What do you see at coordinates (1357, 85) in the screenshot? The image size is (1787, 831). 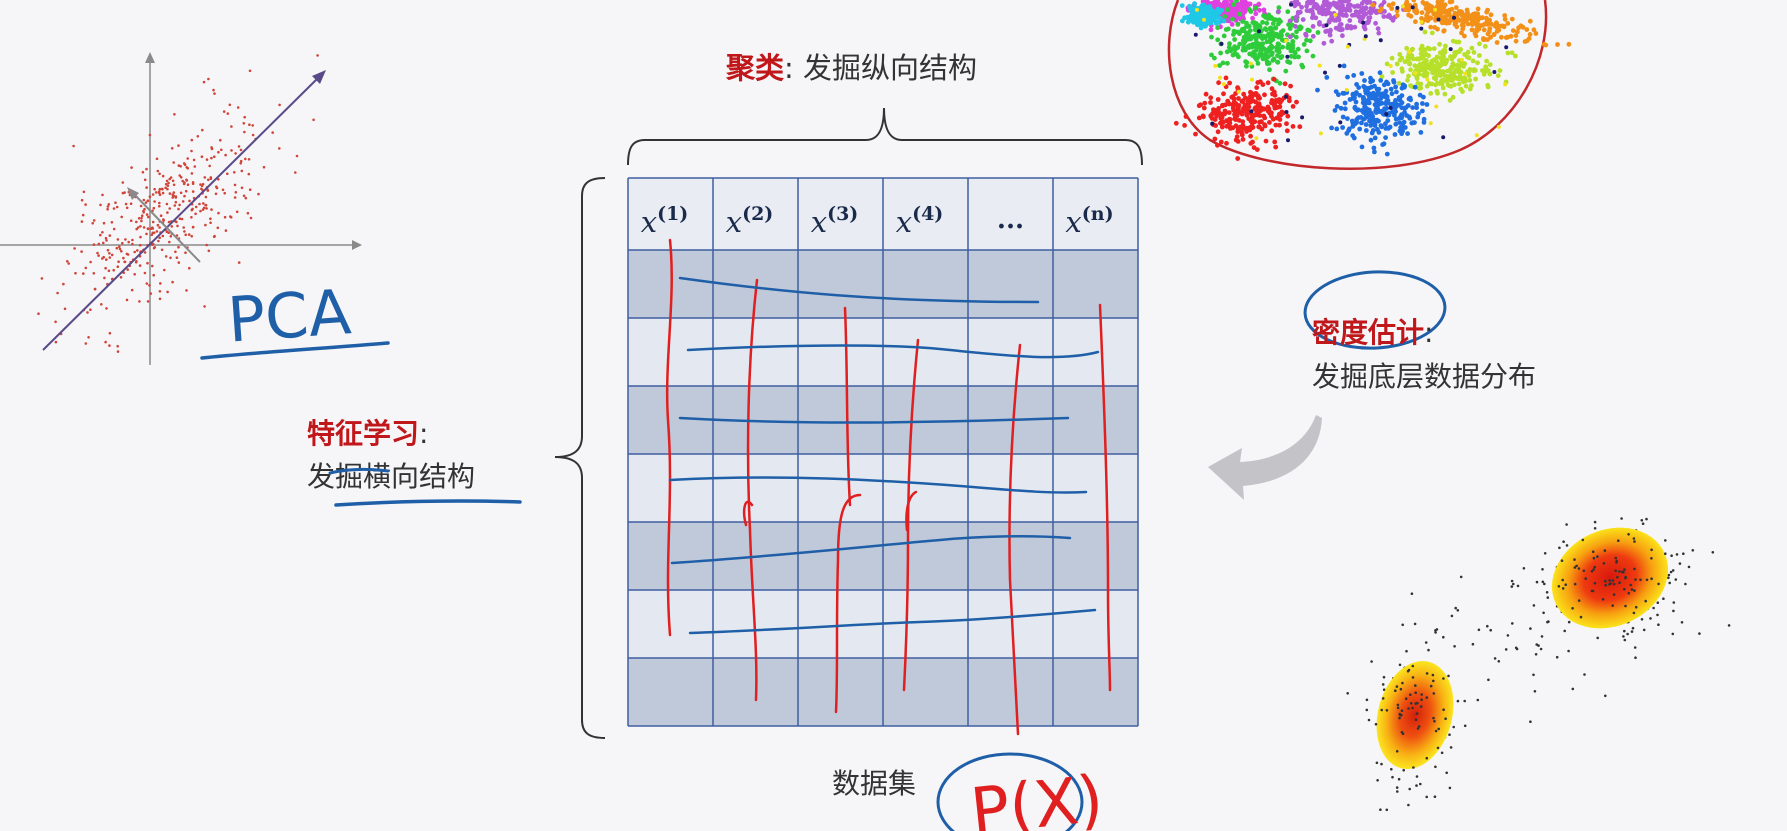 I see `cluster-enclosing-circle` at bounding box center [1357, 85].